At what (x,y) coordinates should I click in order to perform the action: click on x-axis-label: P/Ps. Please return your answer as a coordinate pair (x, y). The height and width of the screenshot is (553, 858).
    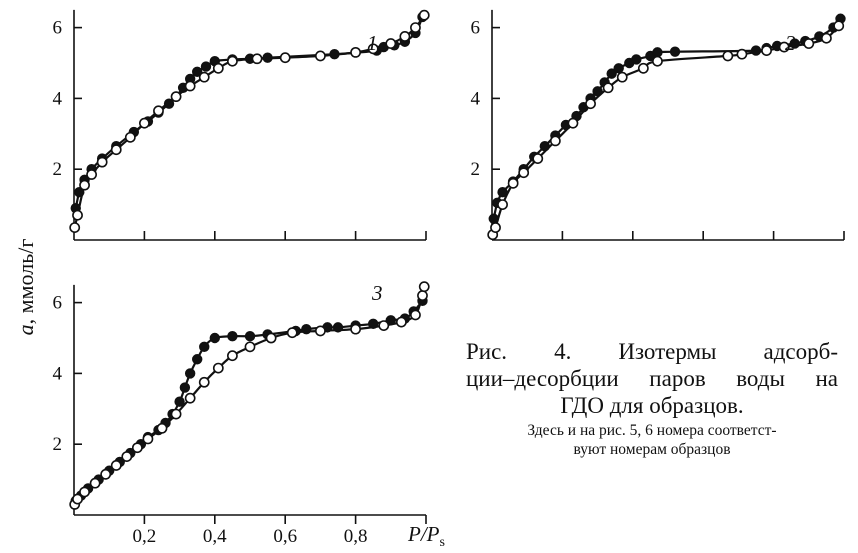
    Looking at the image, I should click on (426, 536).